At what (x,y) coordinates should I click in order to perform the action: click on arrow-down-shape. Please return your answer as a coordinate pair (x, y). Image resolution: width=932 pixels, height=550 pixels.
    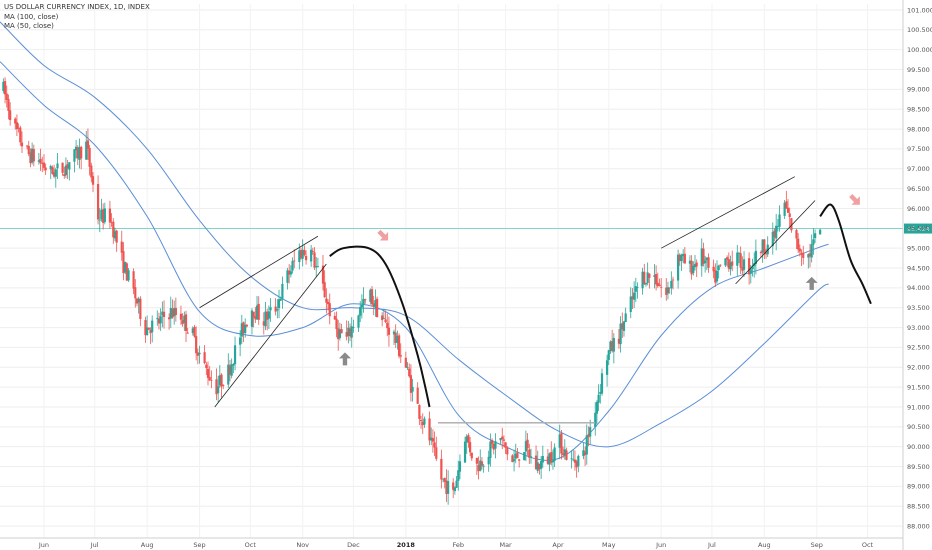
    Looking at the image, I should click on (854, 199).